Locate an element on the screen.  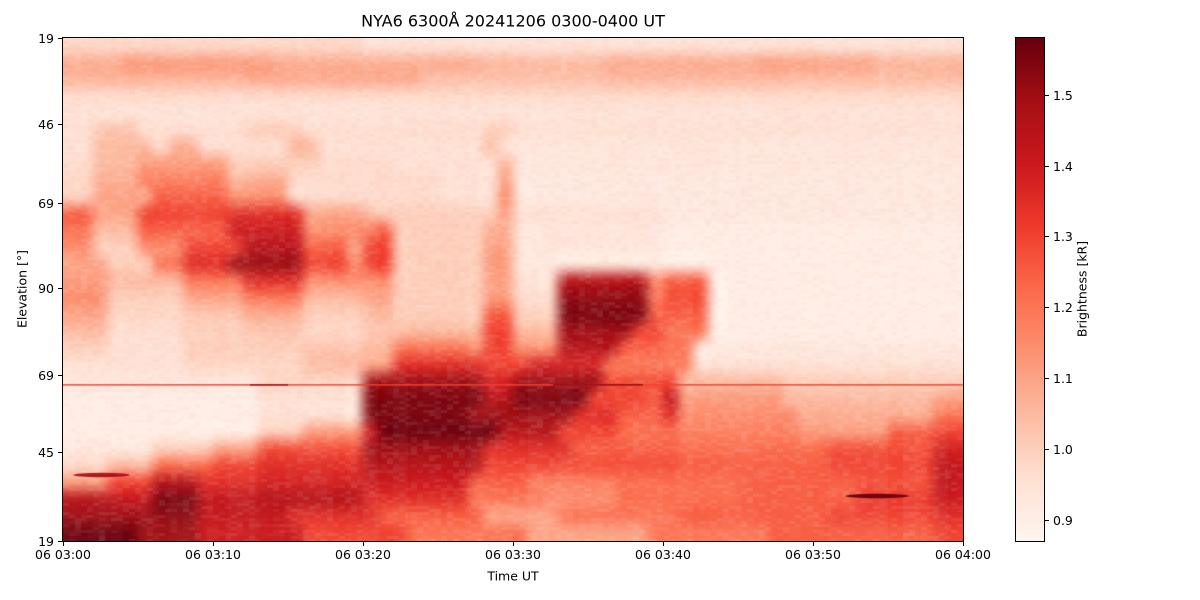
colorbar-canvas is located at coordinates (1030, 289).